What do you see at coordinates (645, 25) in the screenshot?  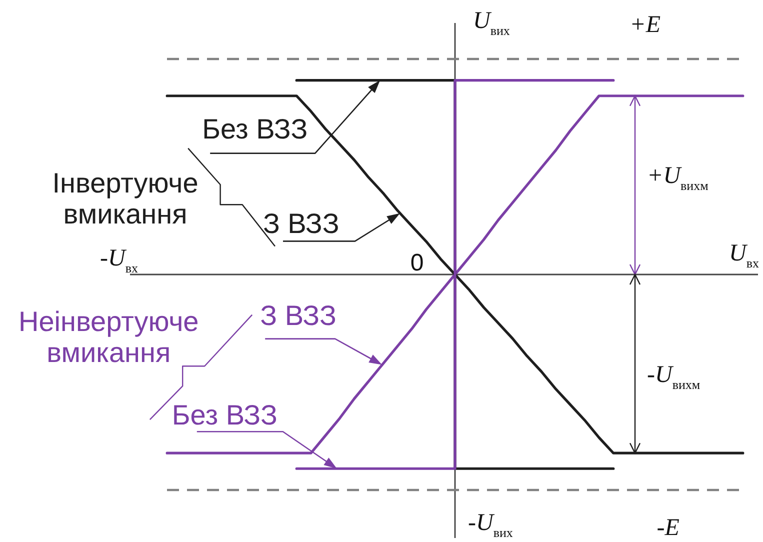 I see `ref-line-label: +E` at bounding box center [645, 25].